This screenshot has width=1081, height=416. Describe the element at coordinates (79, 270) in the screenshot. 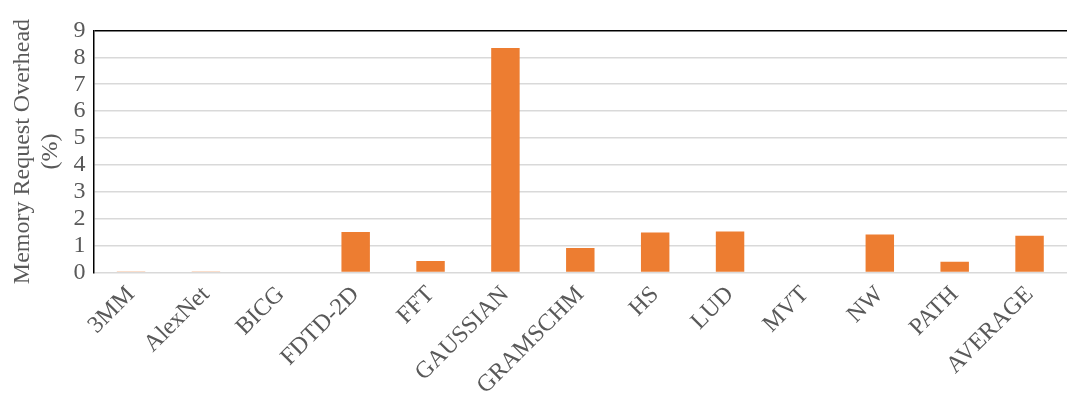

I see `y-tick-label: 0` at that location.